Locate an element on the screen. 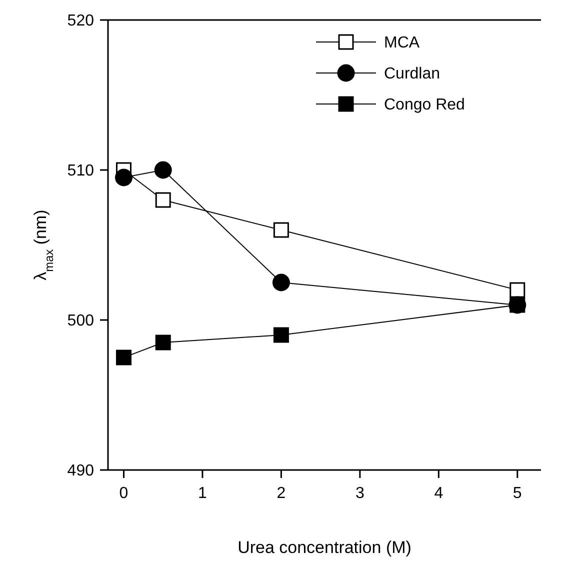 The height and width of the screenshot is (575, 561). y-tick-label: 520 is located at coordinates (80, 21).